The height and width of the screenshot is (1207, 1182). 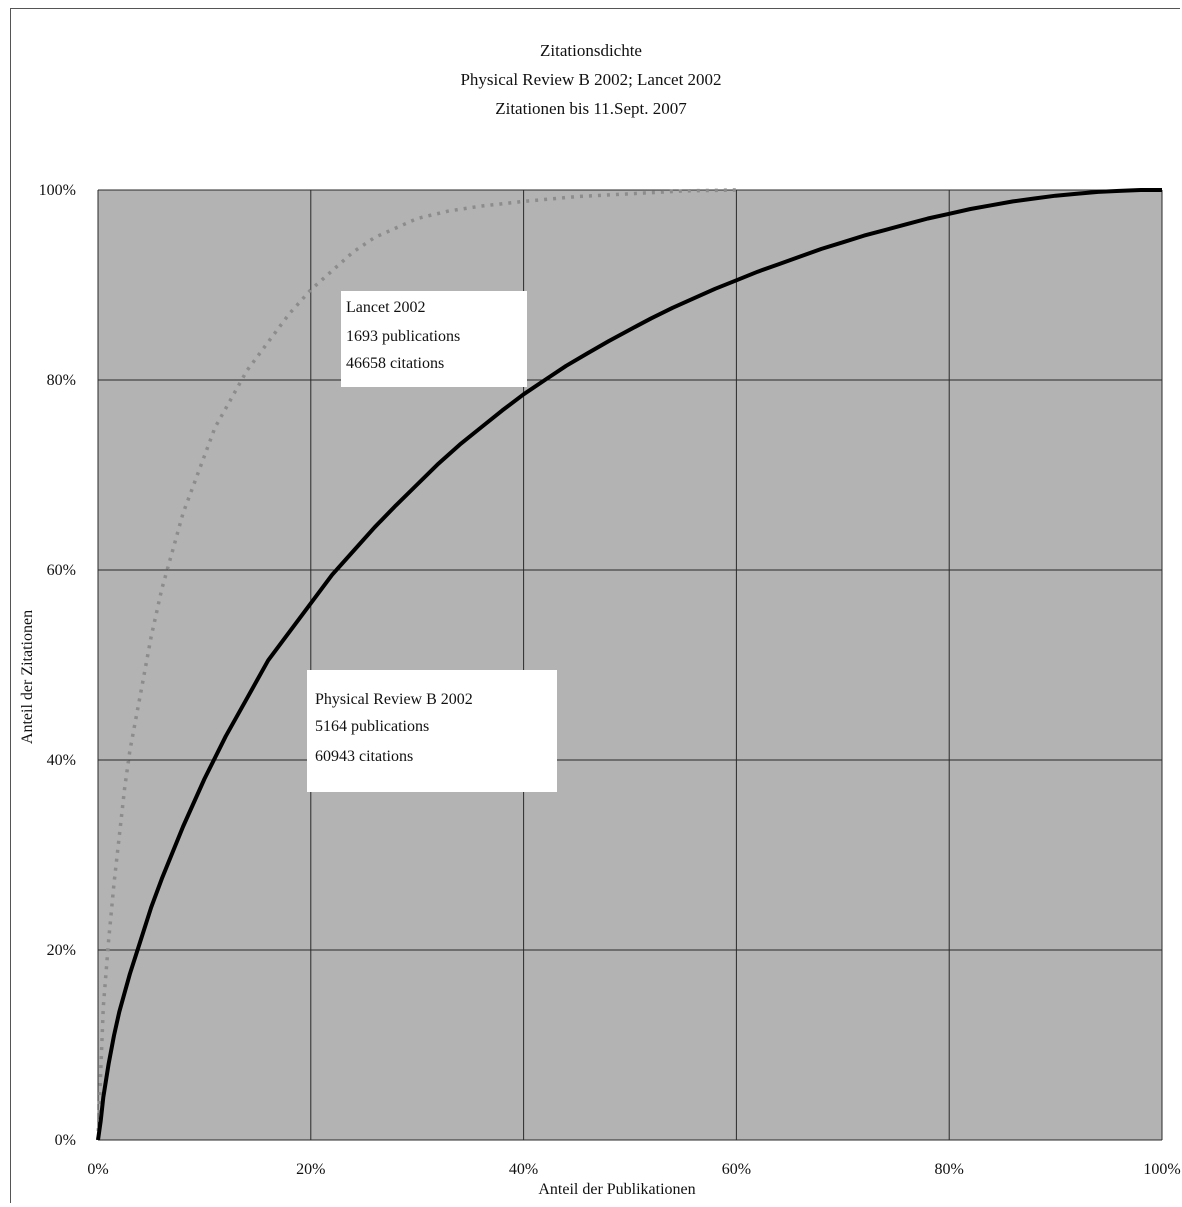 I want to click on x-tick-label: 40%, so click(x=523, y=1169).